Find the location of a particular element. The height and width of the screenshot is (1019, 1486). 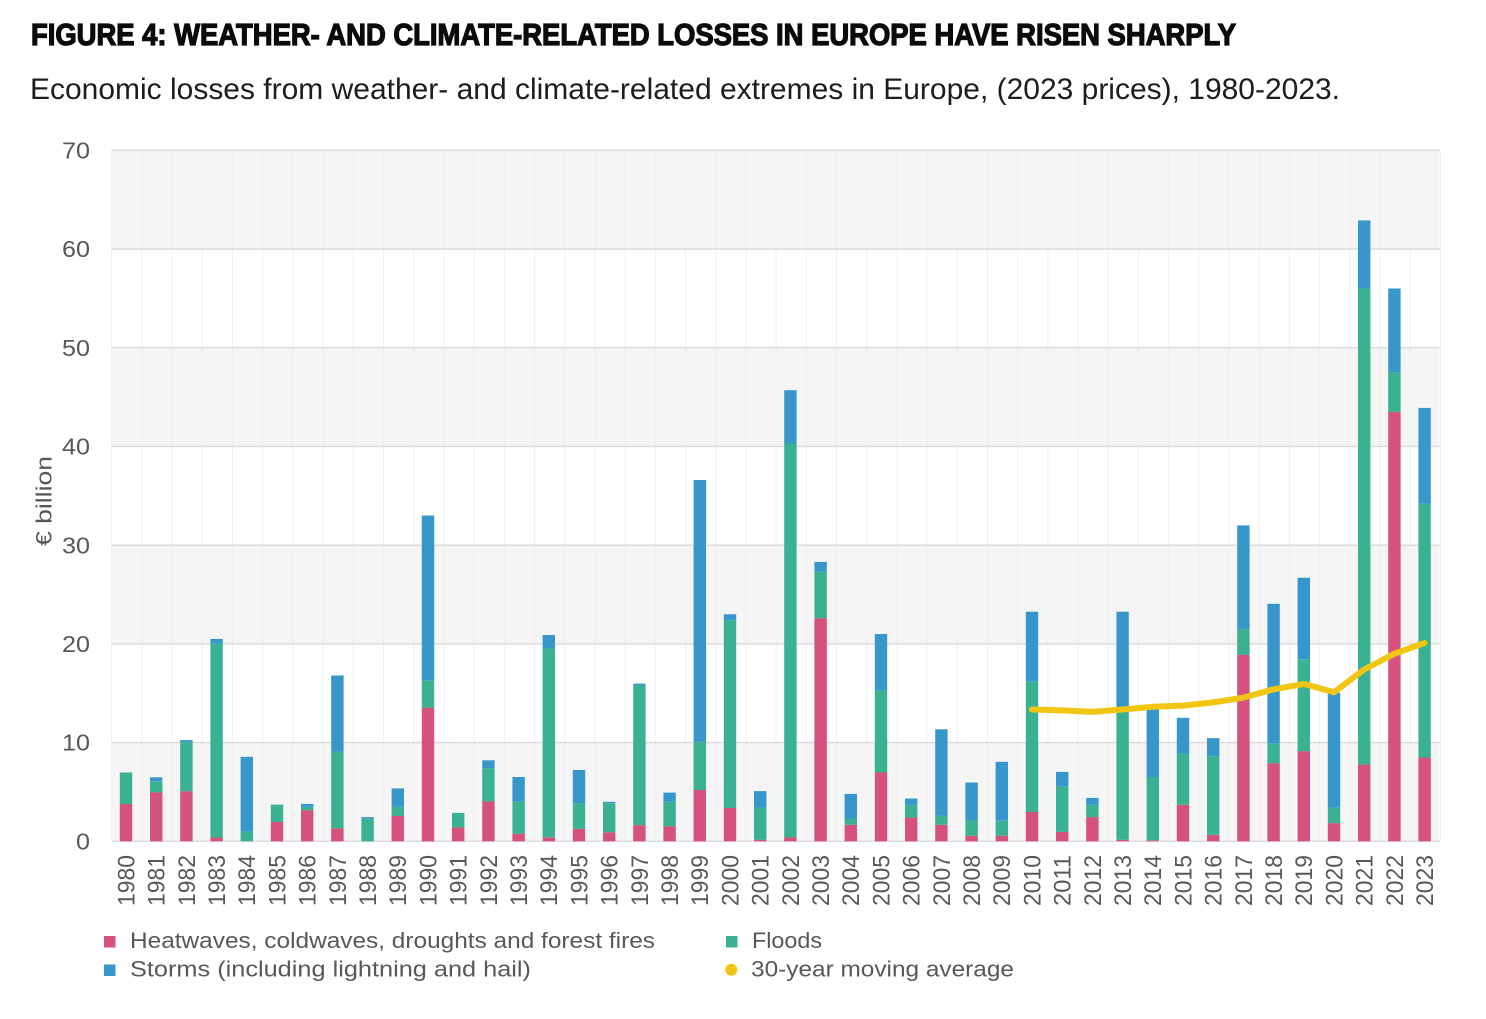

svg-text: 1988 is located at coordinates (368, 880).